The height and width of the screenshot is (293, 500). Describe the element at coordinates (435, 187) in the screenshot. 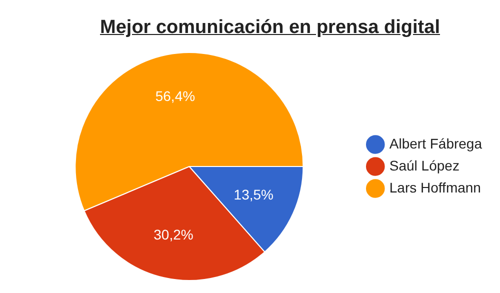

I see `legend-label: Lars Hoffmann` at that location.